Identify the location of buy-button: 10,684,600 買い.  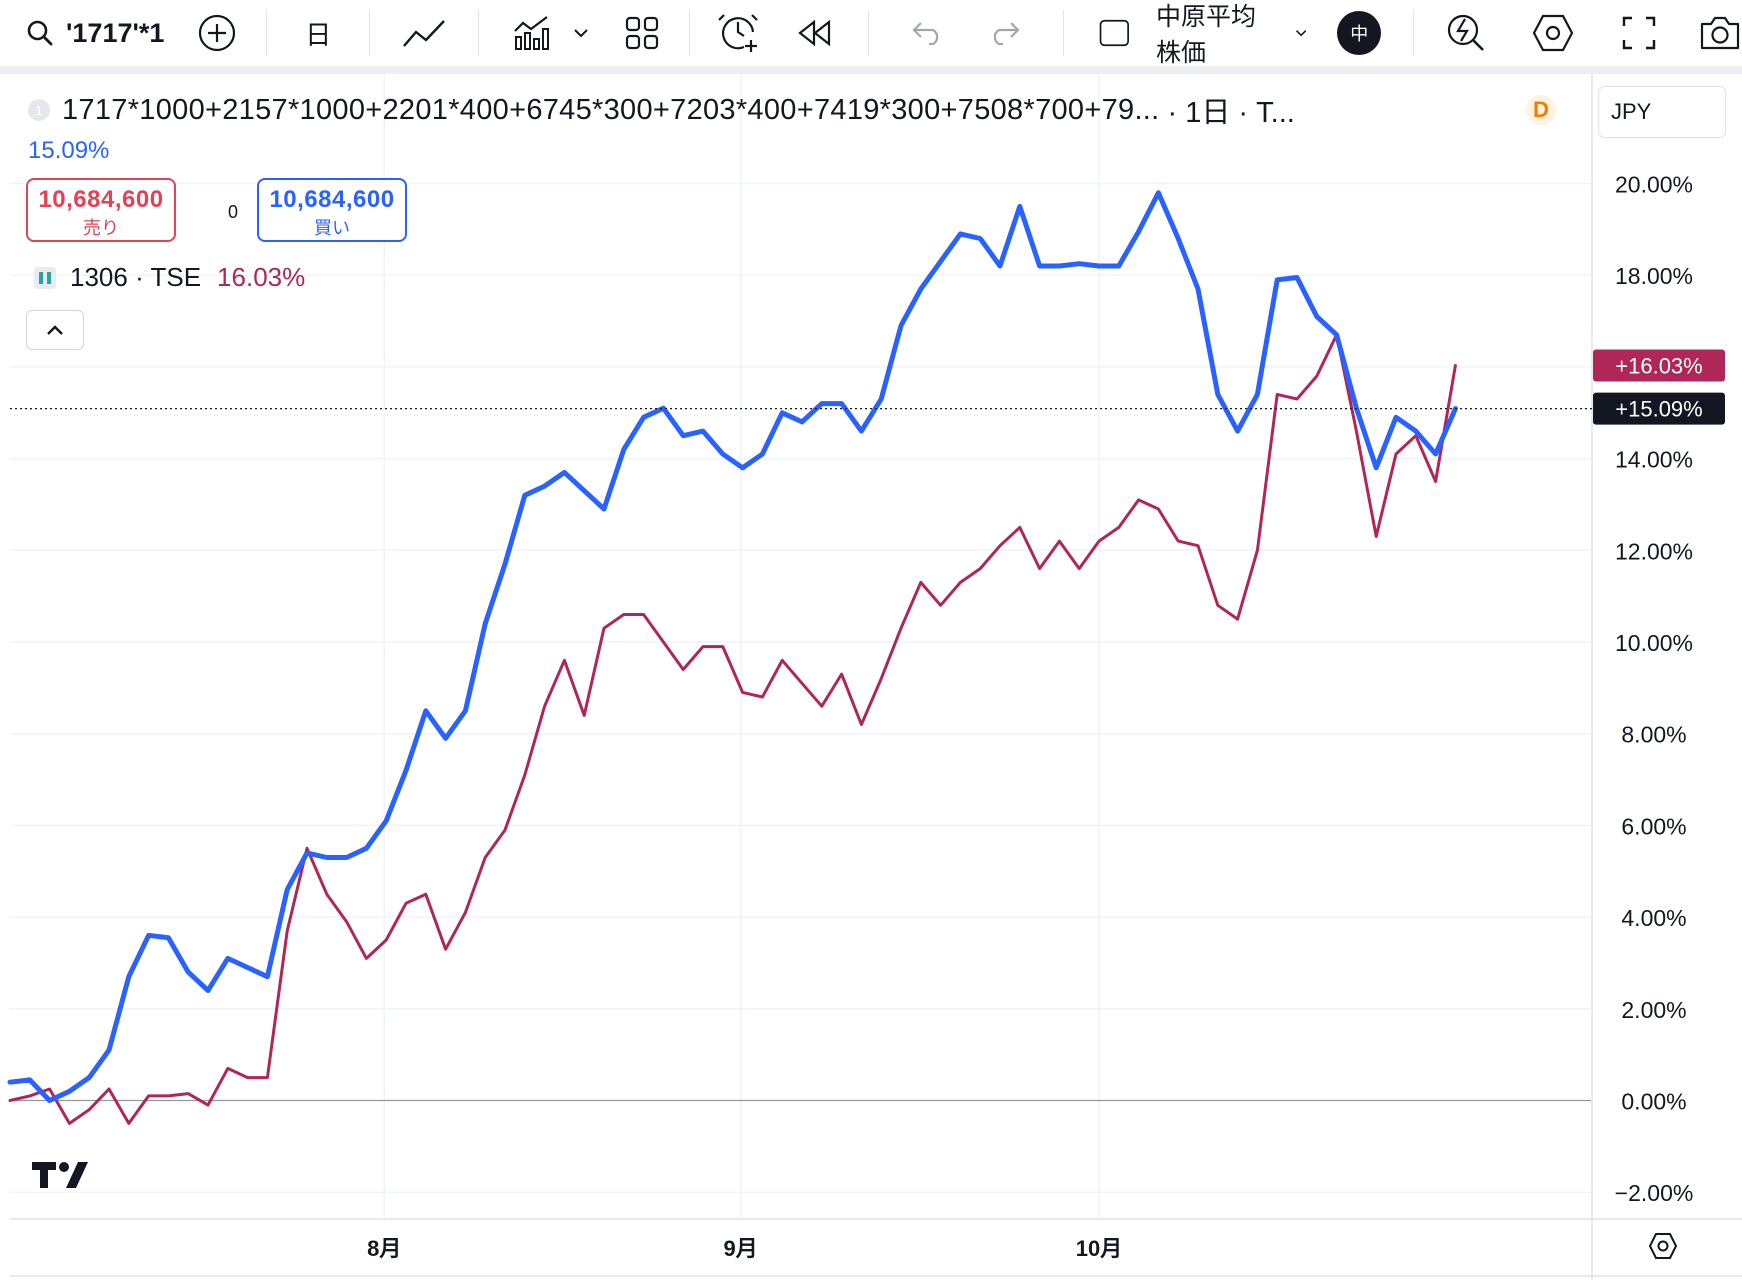
(332, 210).